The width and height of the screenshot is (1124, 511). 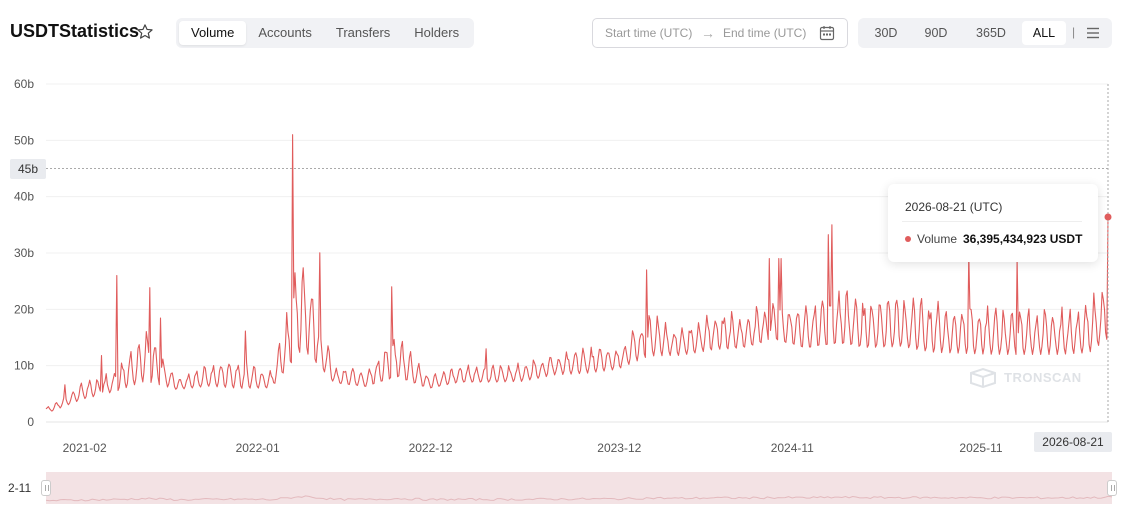 I want to click on y-tick-label: 20b, so click(x=24, y=309).